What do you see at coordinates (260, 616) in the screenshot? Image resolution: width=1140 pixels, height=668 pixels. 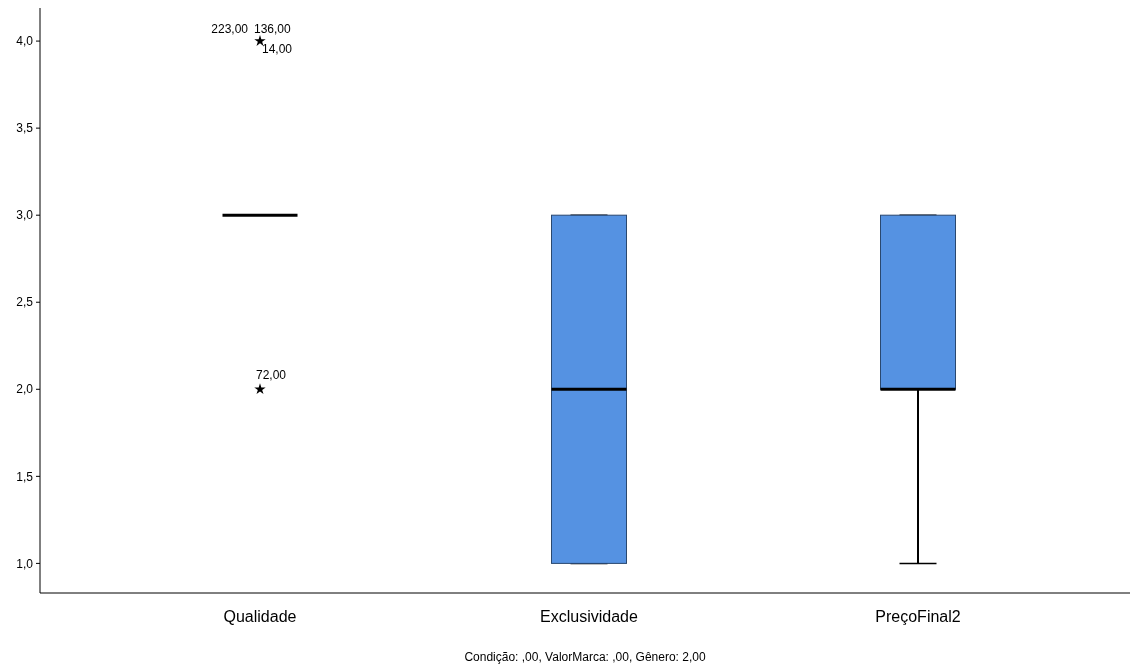 I see `x-tick-label: Qualidade` at bounding box center [260, 616].